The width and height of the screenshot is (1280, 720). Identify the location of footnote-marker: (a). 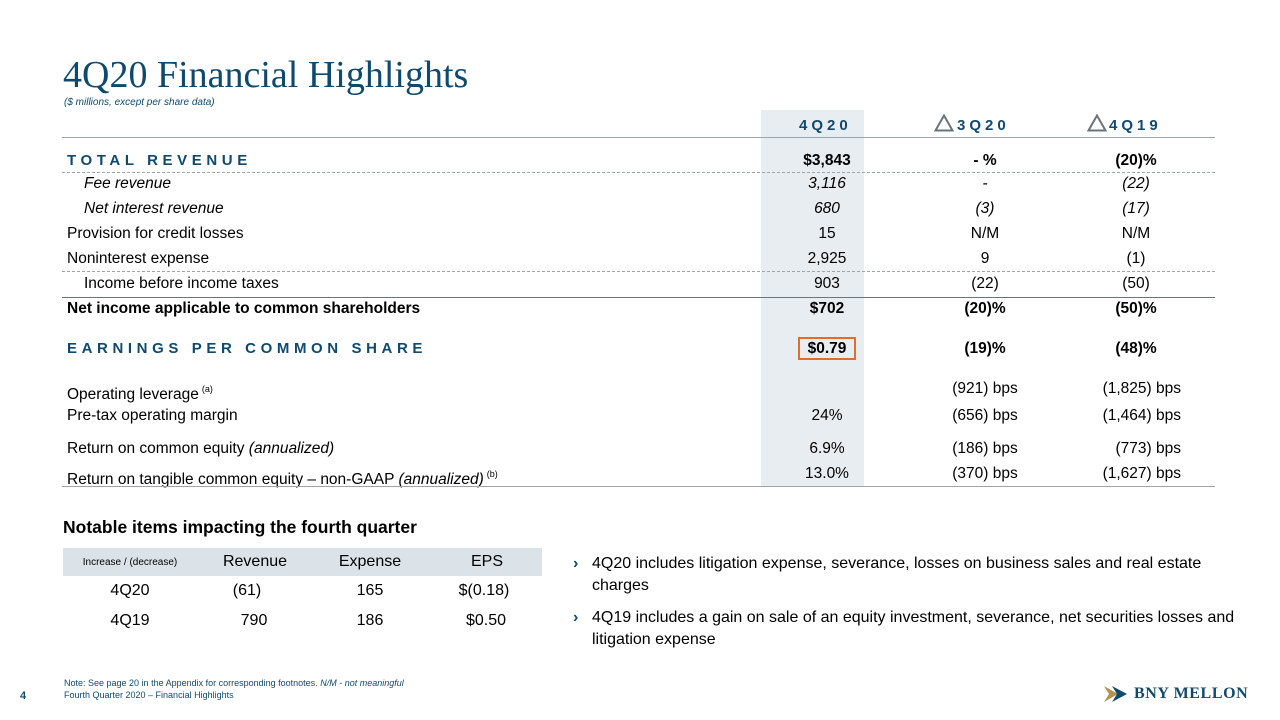
(207, 389).